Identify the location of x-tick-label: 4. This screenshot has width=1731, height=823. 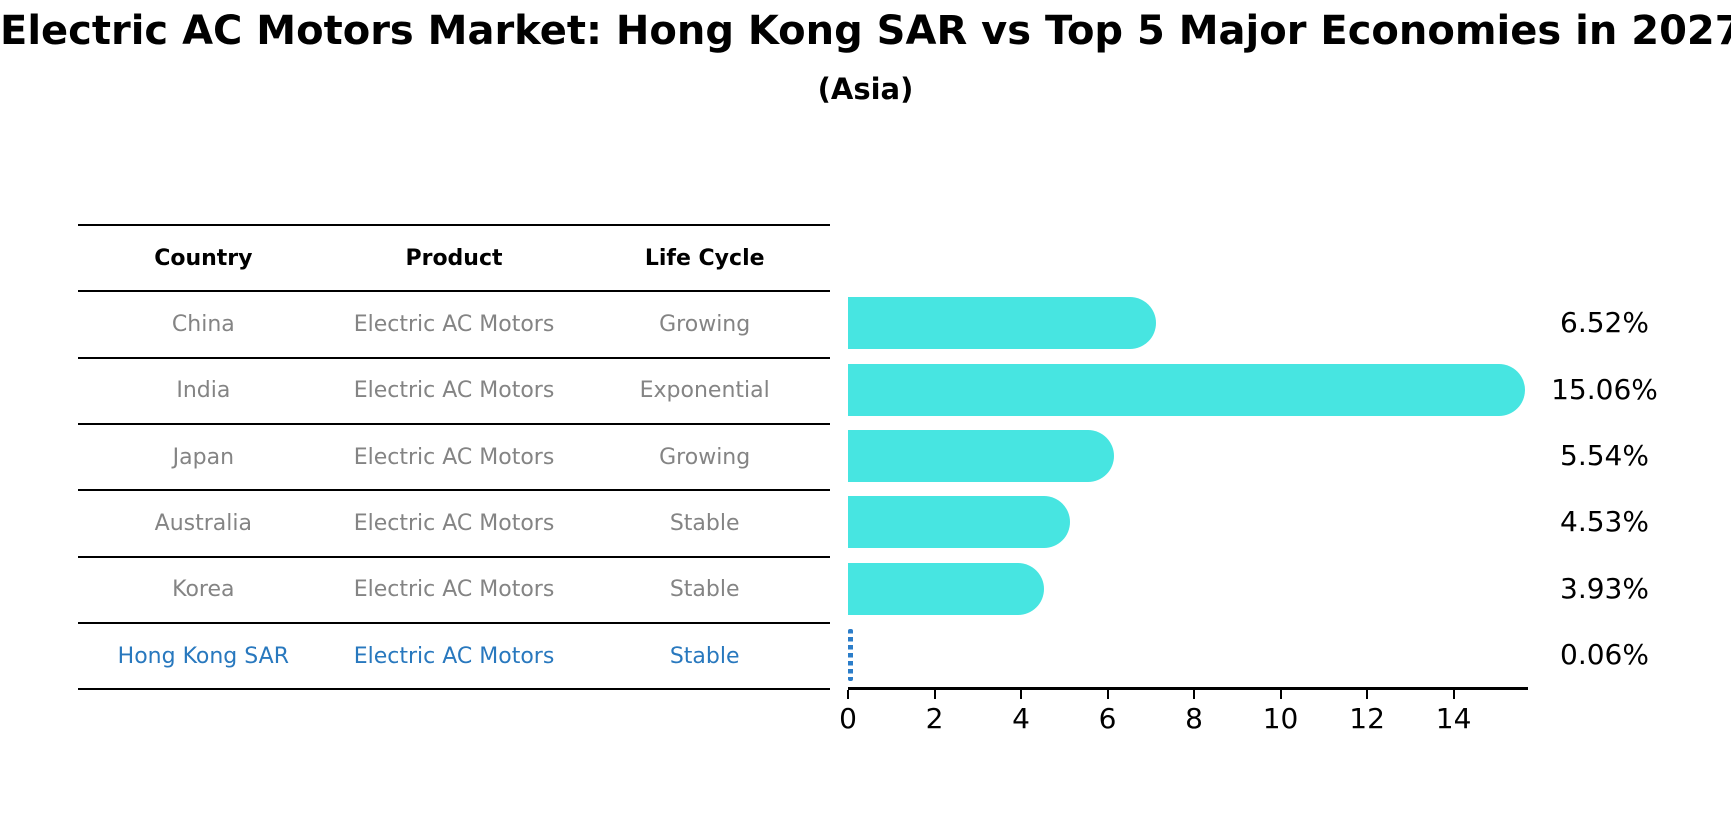
(1021, 718).